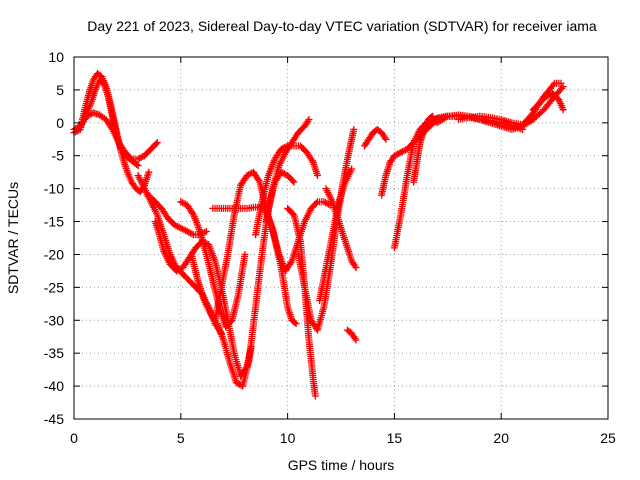 The image size is (640, 480). What do you see at coordinates (54, 419) in the screenshot?
I see `y-tick-label: -45` at bounding box center [54, 419].